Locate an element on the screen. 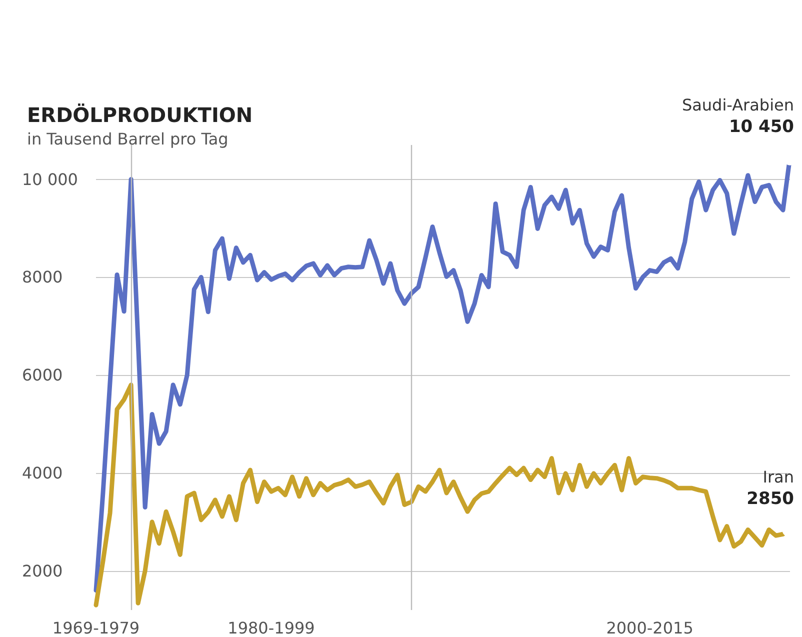 This screenshot has width=802, height=637. y-tick-label: 4000 is located at coordinates (42, 472).